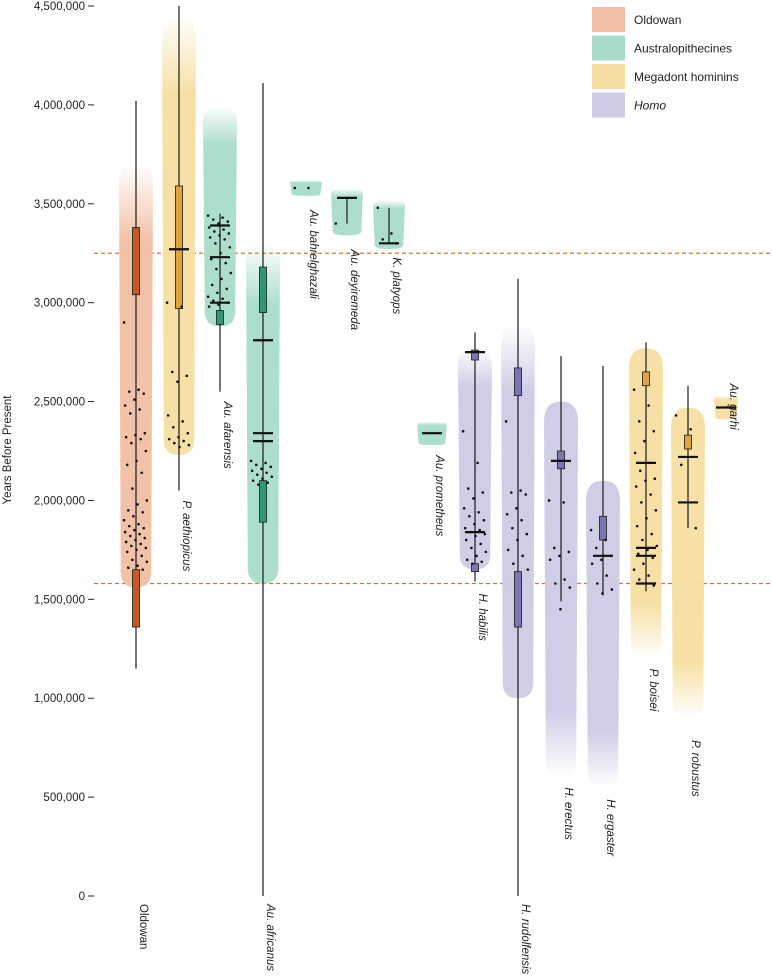  What do you see at coordinates (439, 495) in the screenshot?
I see `taxon-label-au-prometheus: Au. prometheus` at bounding box center [439, 495].